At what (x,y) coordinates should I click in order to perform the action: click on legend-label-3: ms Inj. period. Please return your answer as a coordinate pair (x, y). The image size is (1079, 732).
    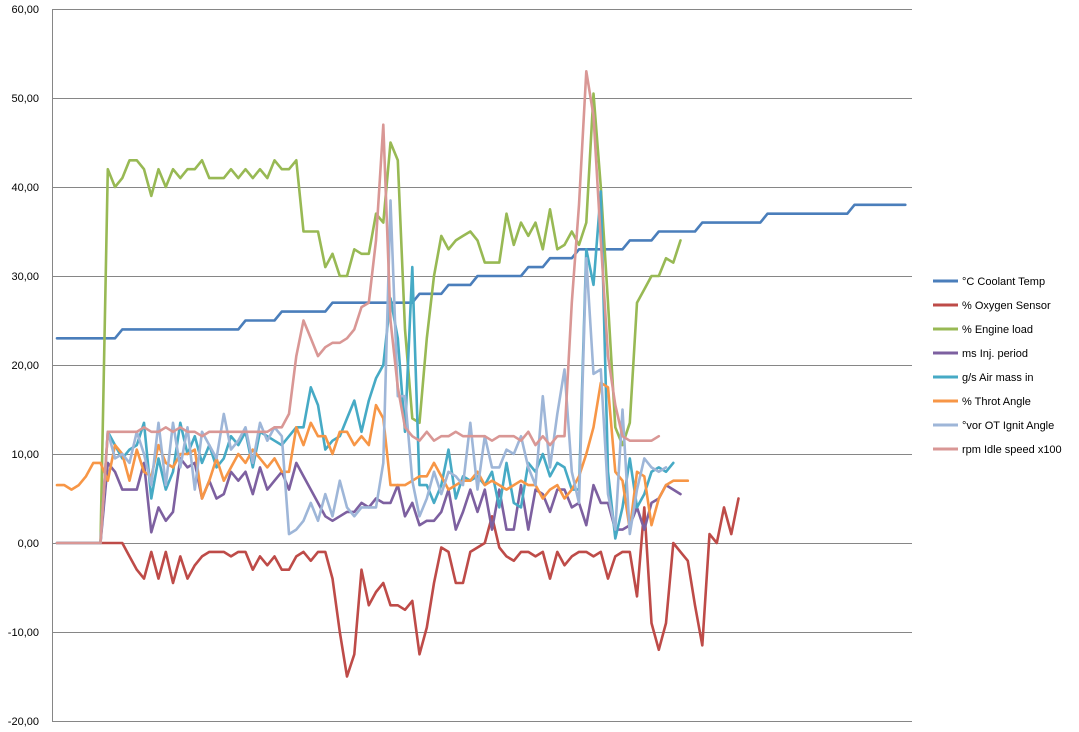
    Looking at the image, I should click on (995, 354).